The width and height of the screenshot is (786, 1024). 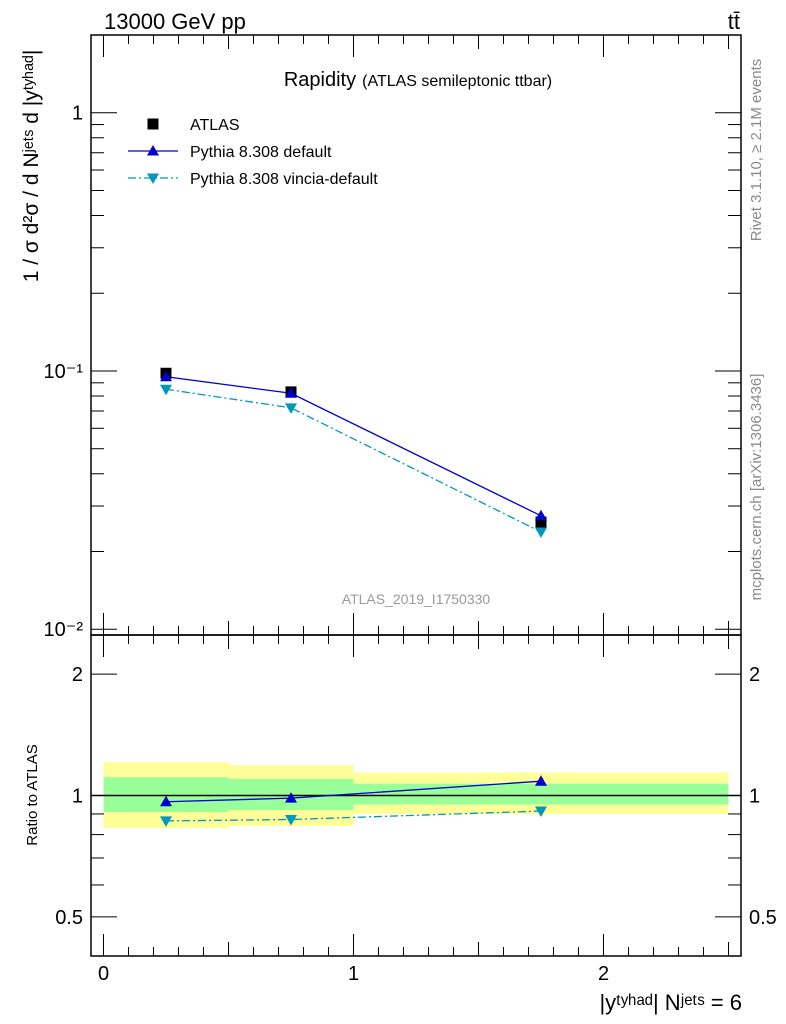 I want to click on ratio-ylabel: Ratio to ATLAS, so click(x=32, y=794).